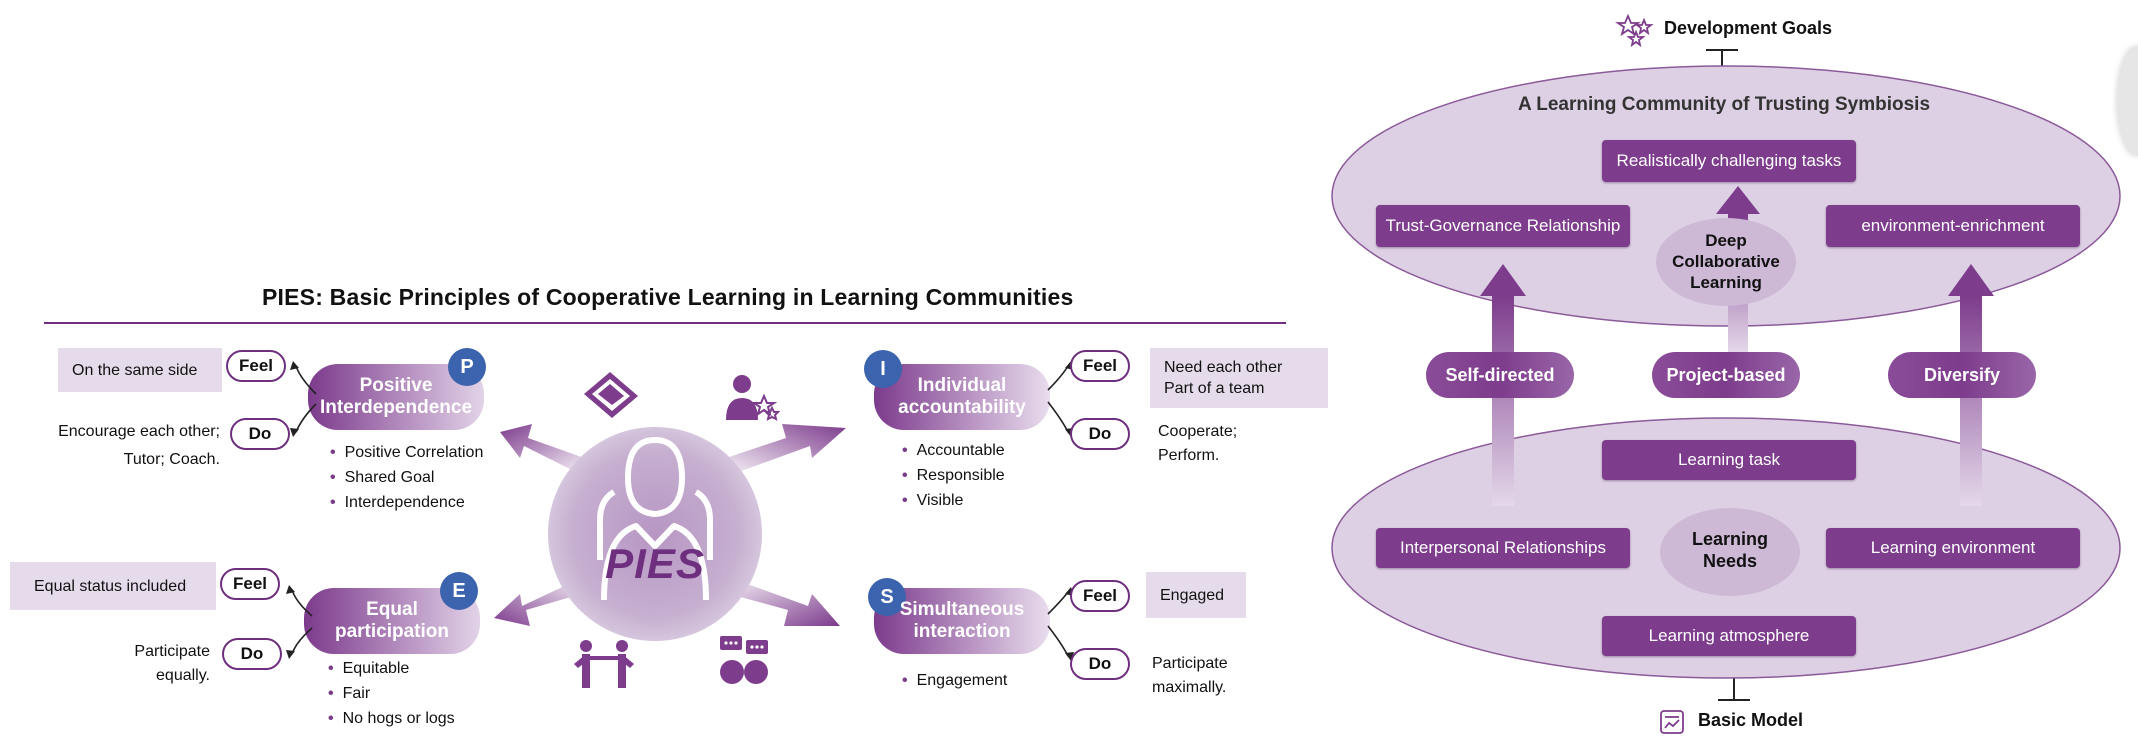 This screenshot has height=736, width=2138. What do you see at coordinates (1223, 367) in the screenshot?
I see `i-feel-line1: Need each other` at bounding box center [1223, 367].